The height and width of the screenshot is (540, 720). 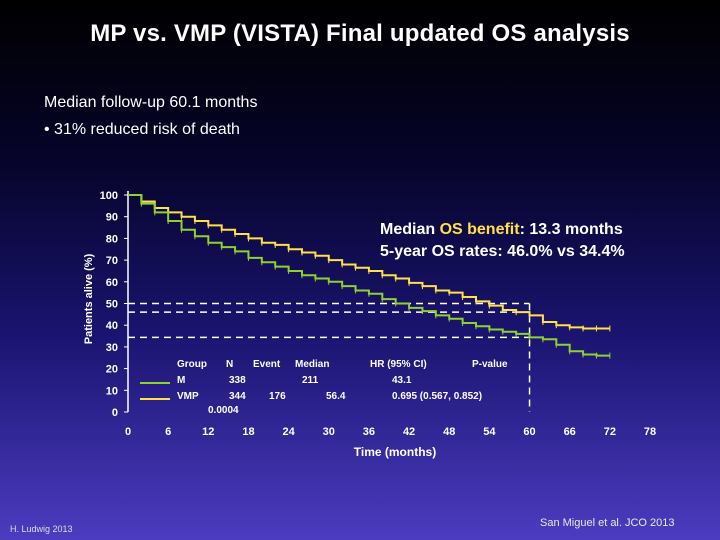 I want to click on legend-n-vmp: 344, so click(x=237, y=396).